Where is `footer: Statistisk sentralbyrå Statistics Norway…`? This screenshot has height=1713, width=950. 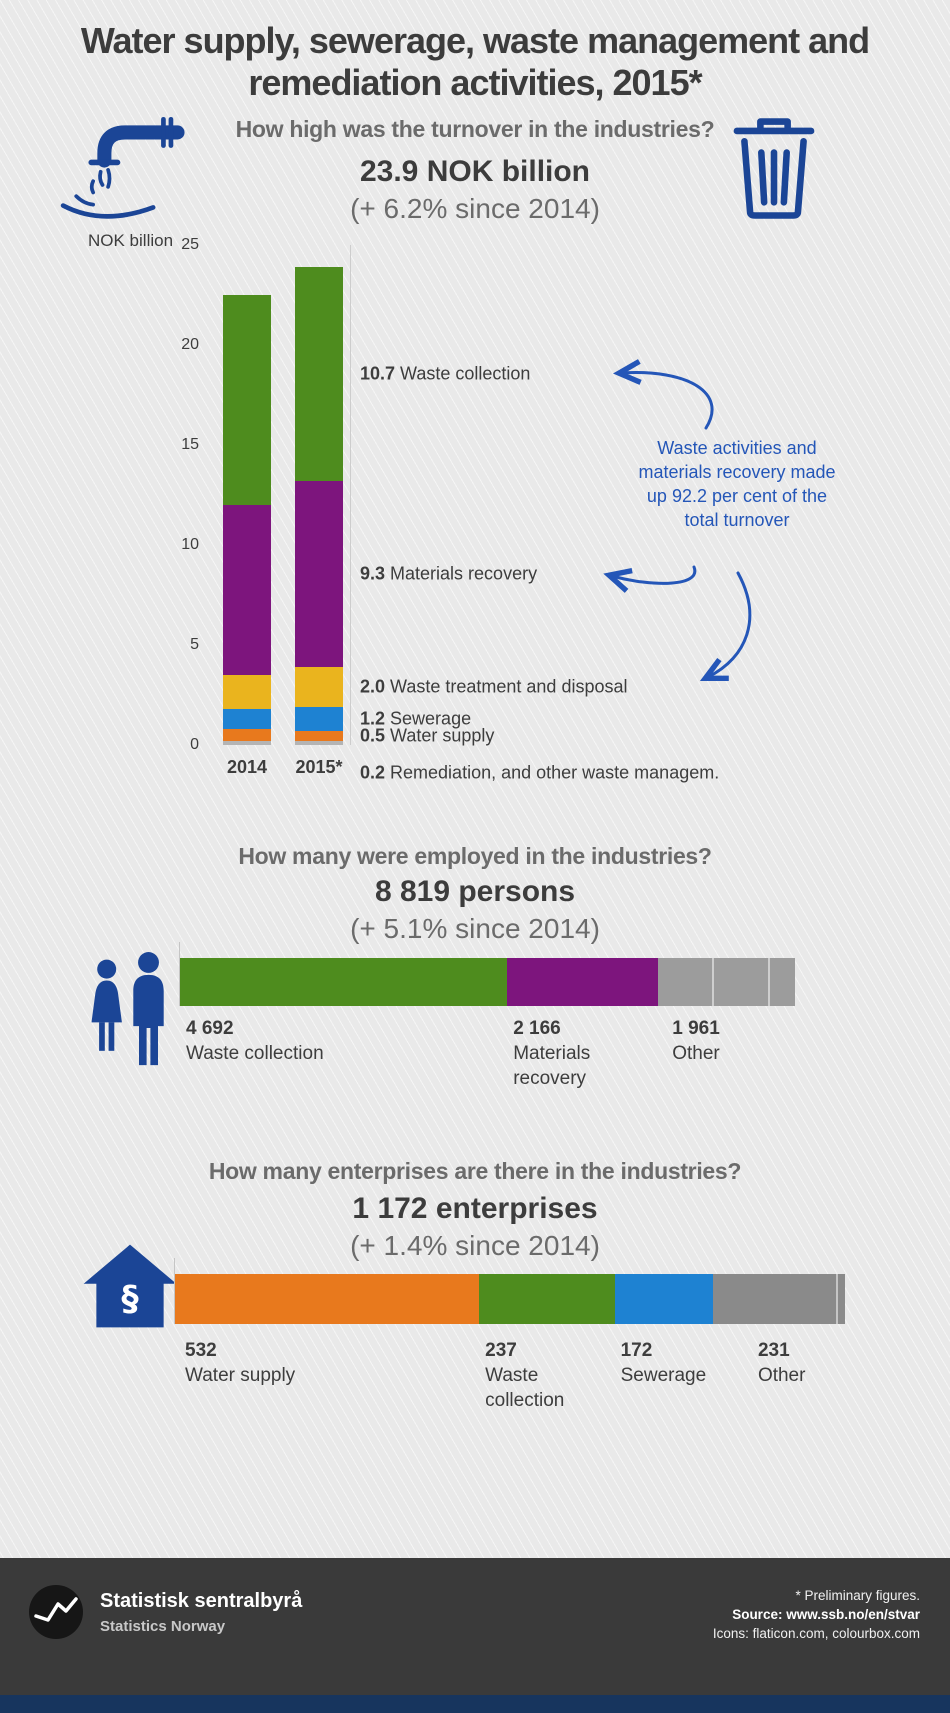 footer: Statistisk sentralbyrå Statistics Norway… is located at coordinates (475, 1626).